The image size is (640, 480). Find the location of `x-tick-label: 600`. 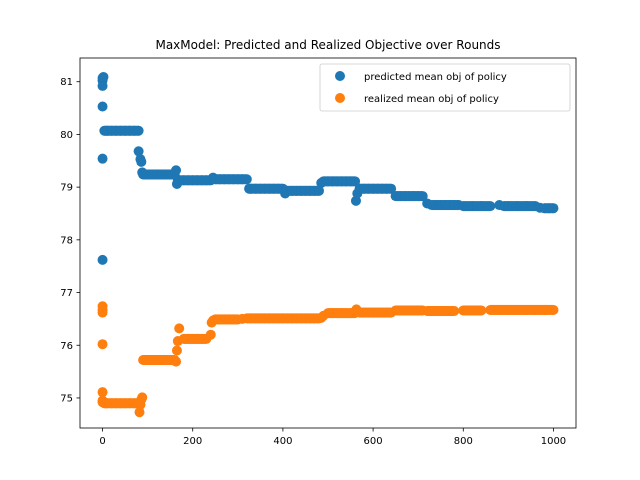

x-tick-label: 600 is located at coordinates (373, 441).